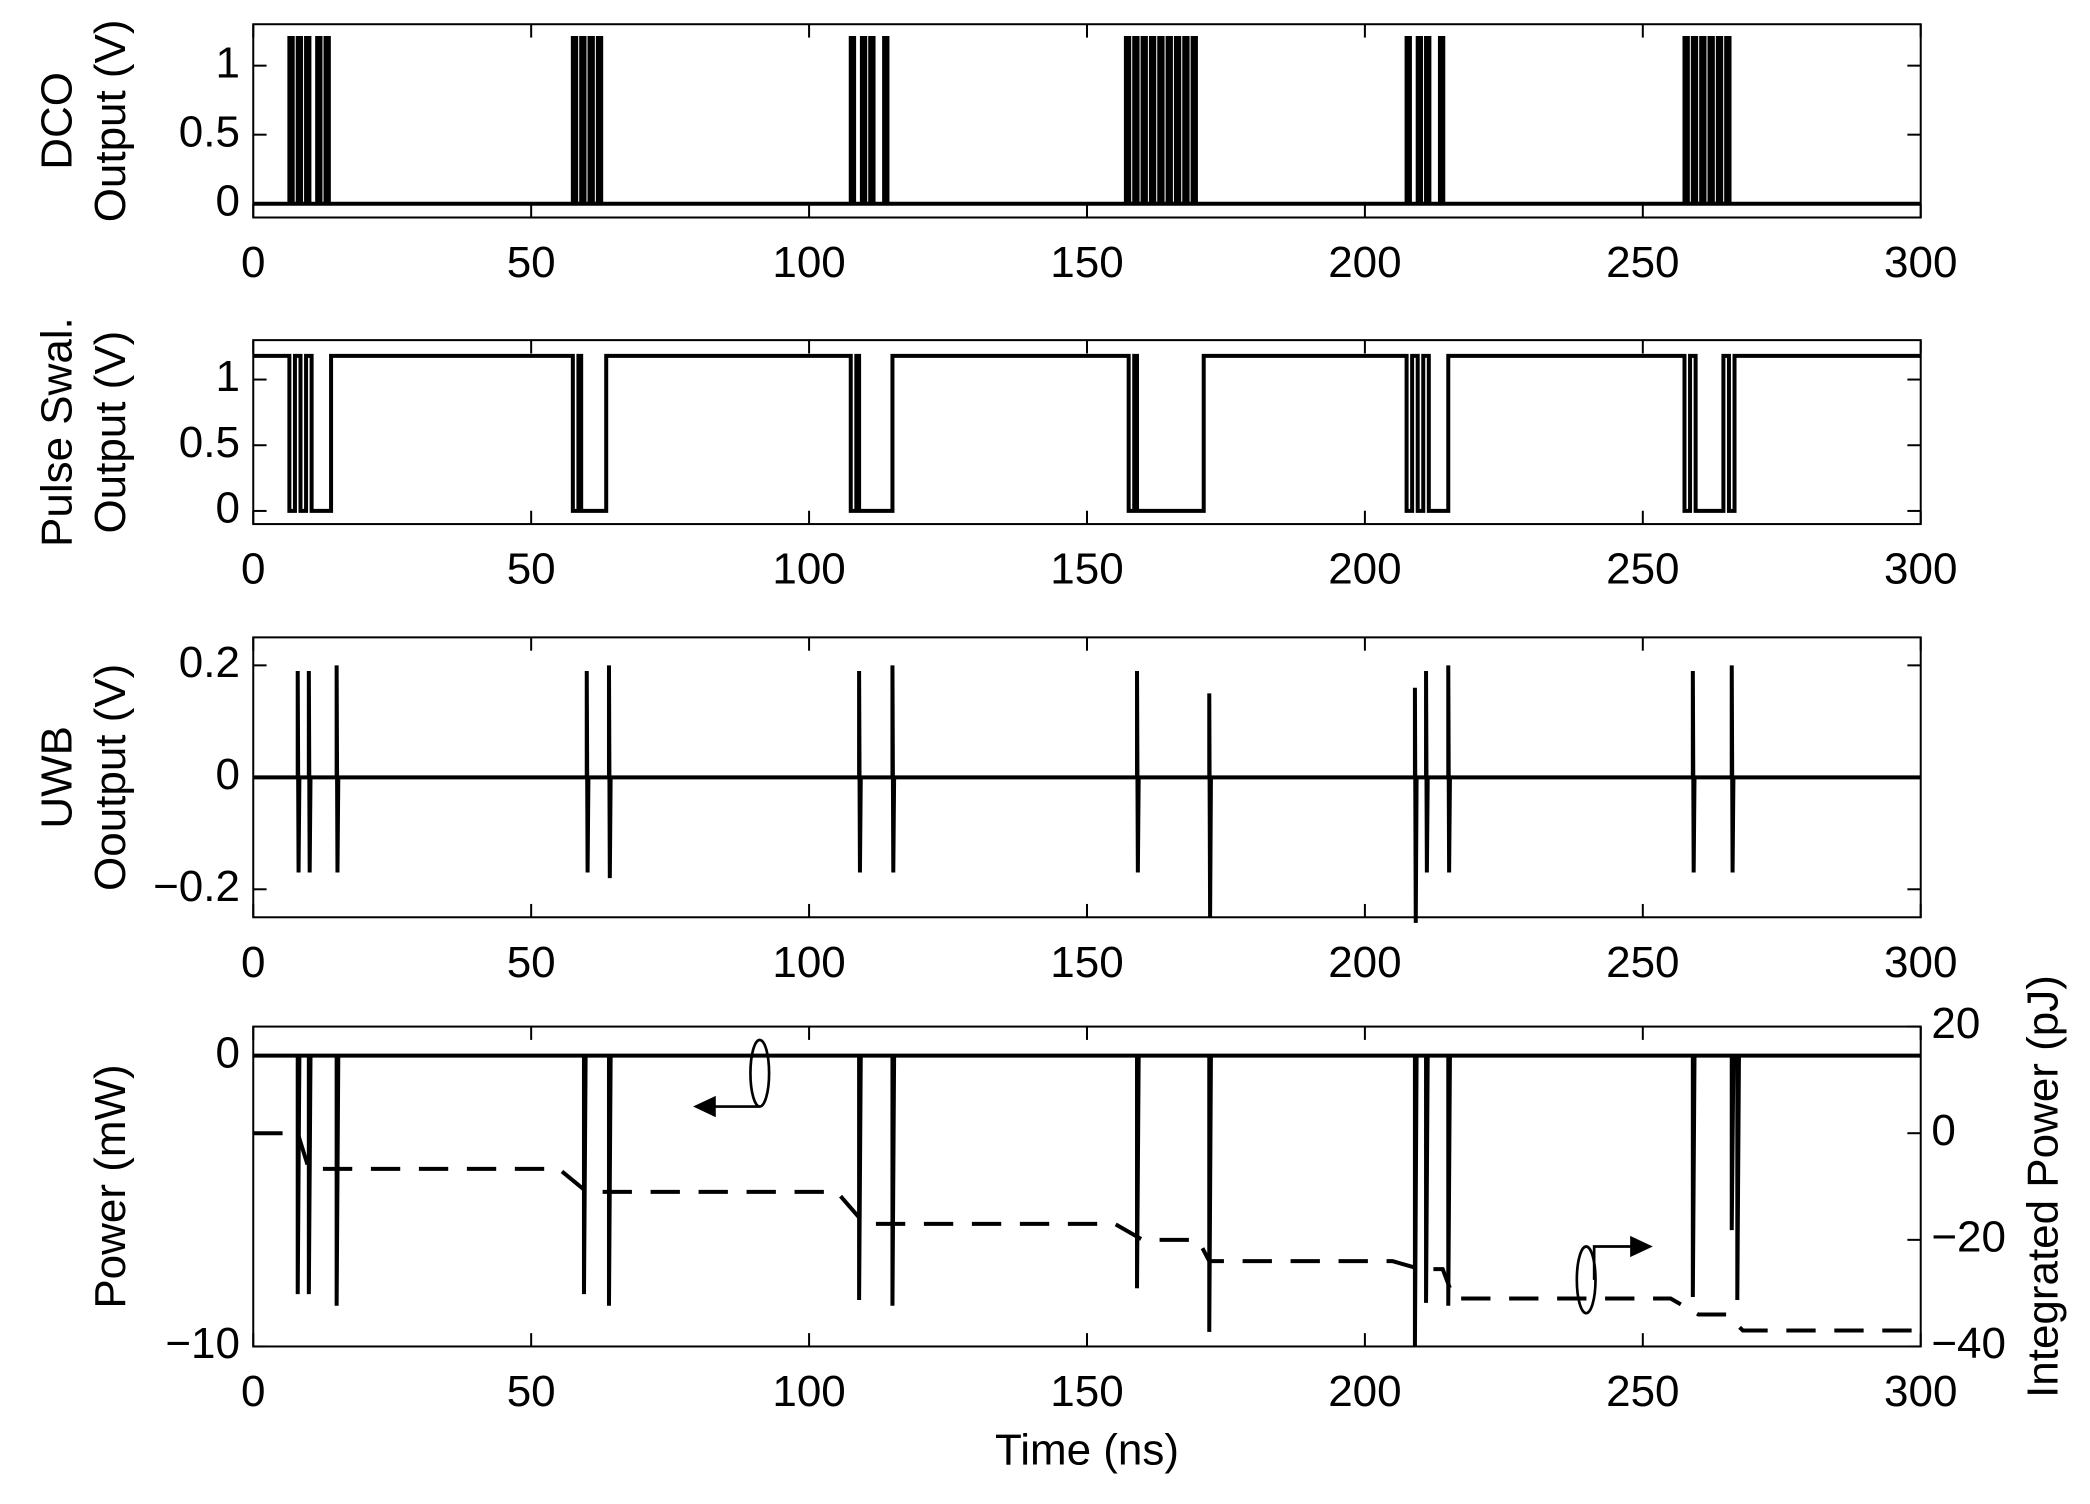 This screenshot has width=2090, height=1504. Describe the element at coordinates (110, 1186) in the screenshot. I see `y-axis-label: Power (mW)` at that location.